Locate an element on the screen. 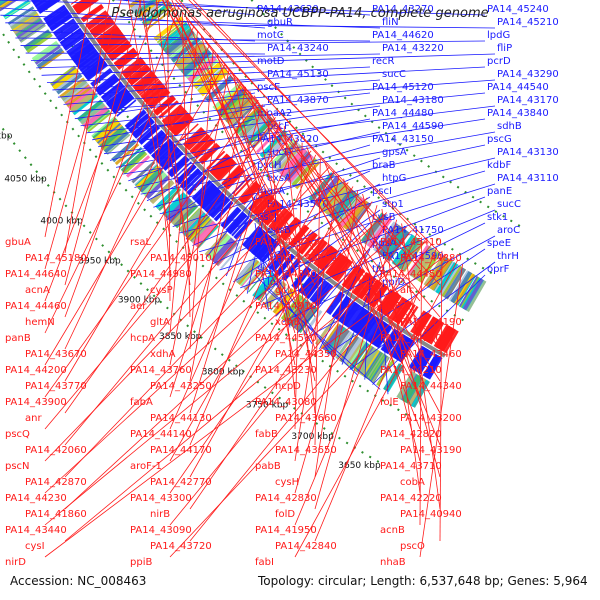 The image size is (600, 600). reverse-gene-label: alc is located at coordinates (407, 290).